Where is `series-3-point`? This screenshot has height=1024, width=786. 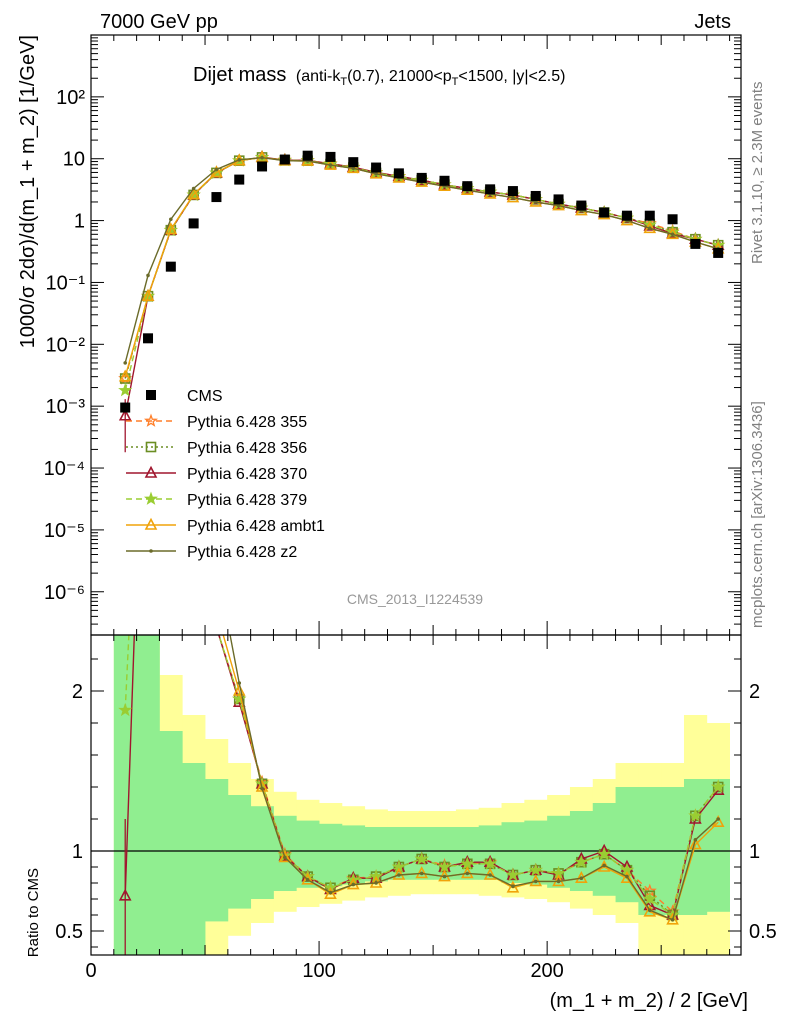
series-3-point is located at coordinates (125, 389).